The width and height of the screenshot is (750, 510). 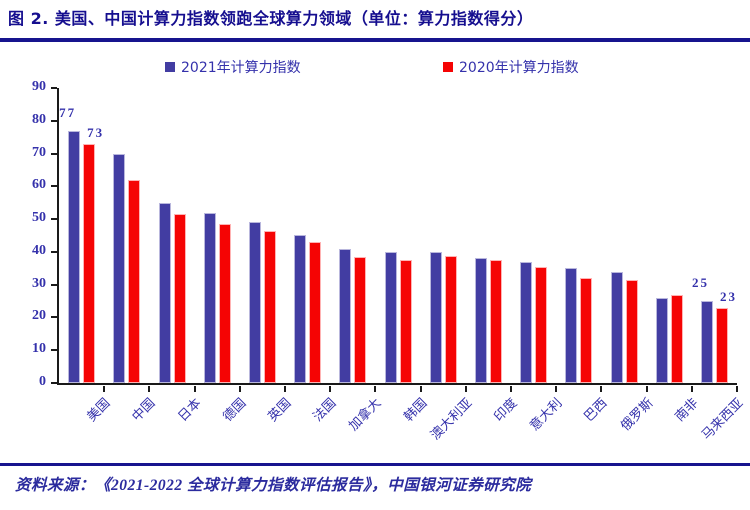 What do you see at coordinates (375, 464) in the screenshot?
I see `footer-divider` at bounding box center [375, 464].